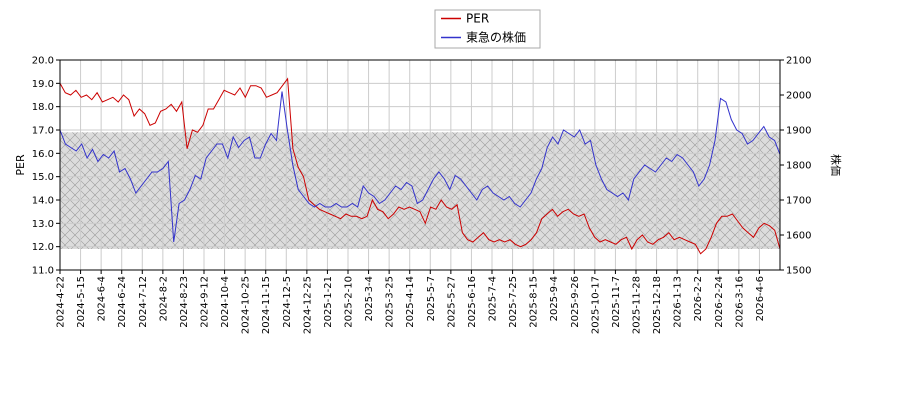 This screenshot has height=400, width=900. I want to click on y-left-tick-label: 15.0, so click(43, 177).